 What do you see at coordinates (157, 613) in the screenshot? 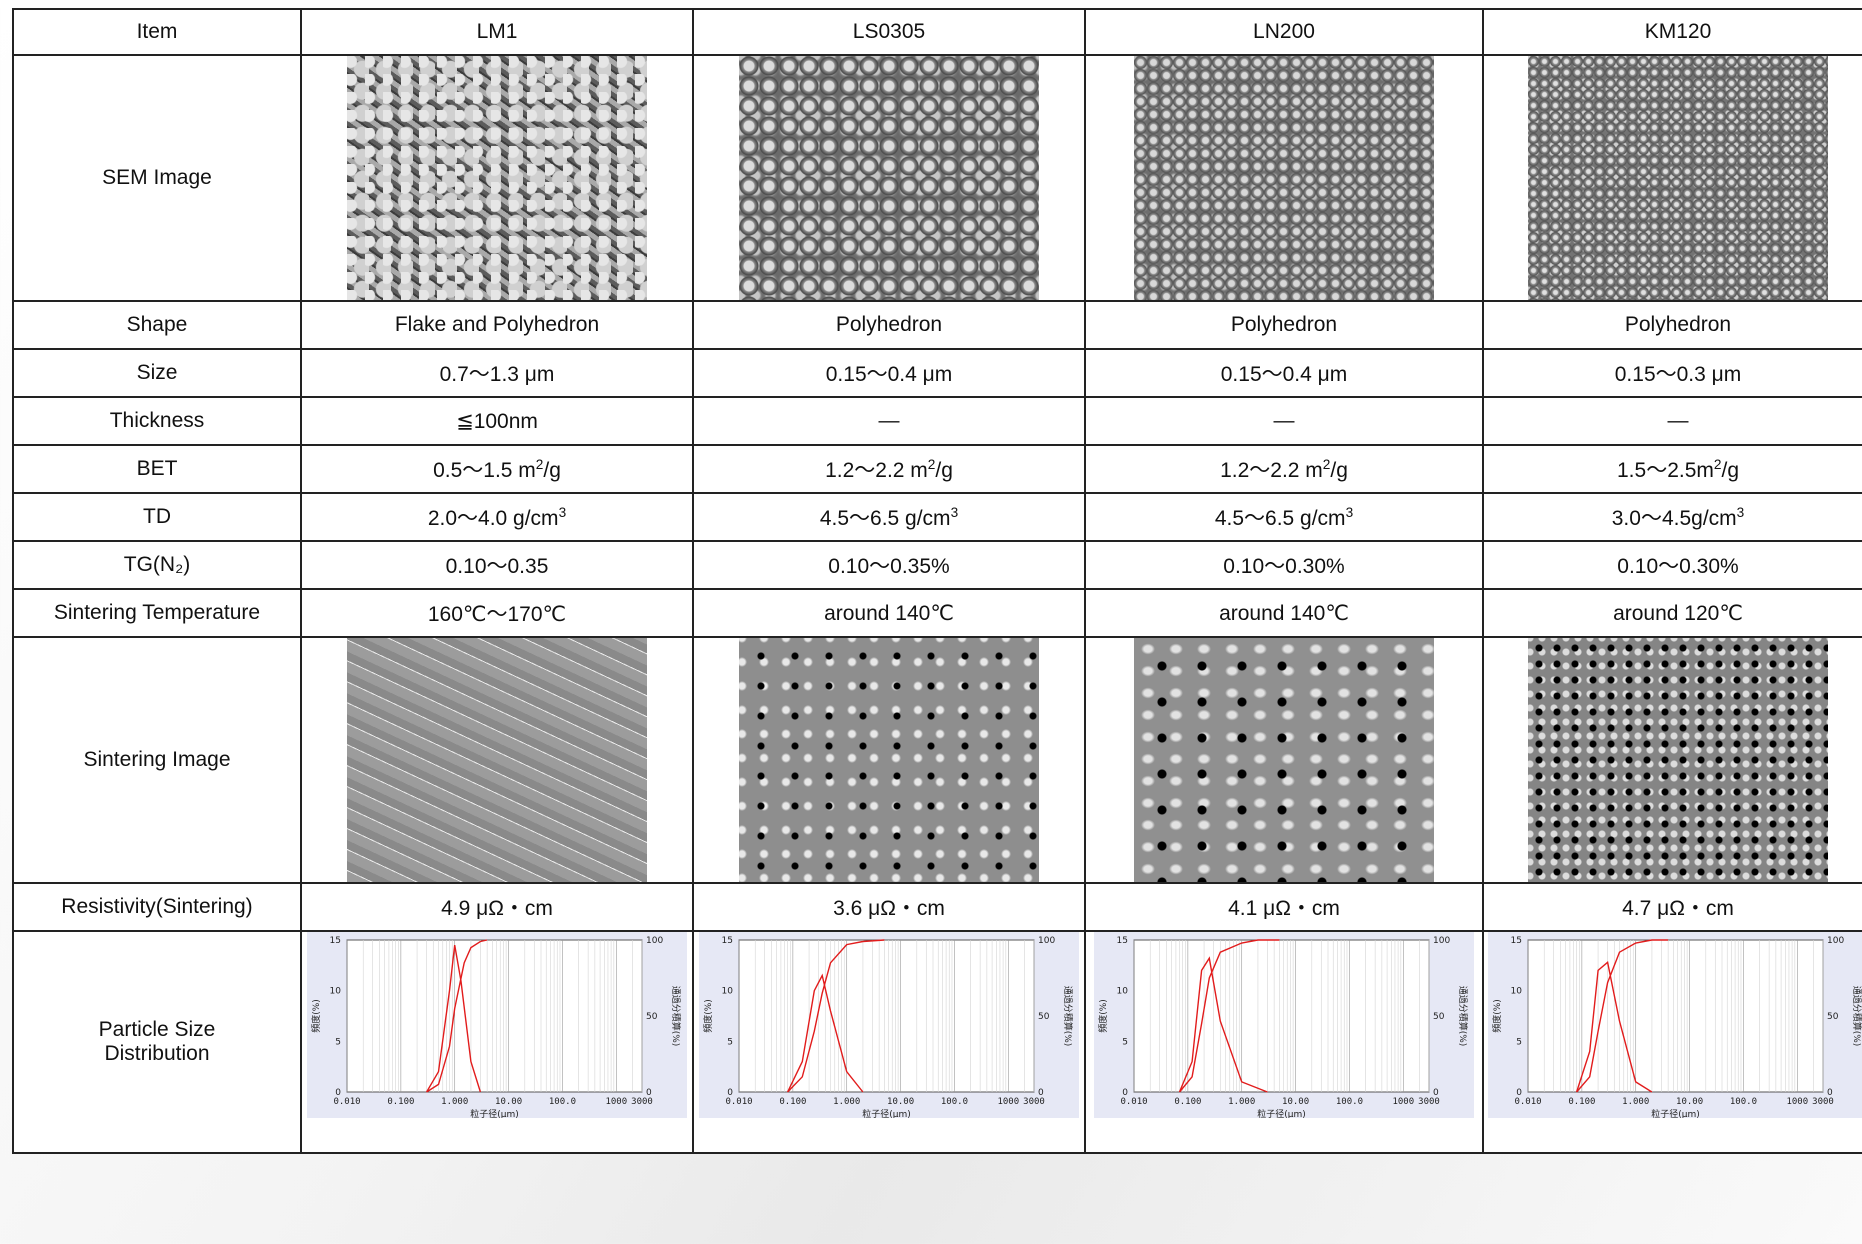
I see `sintering-temp-label: Sintering Temperature` at bounding box center [157, 613].